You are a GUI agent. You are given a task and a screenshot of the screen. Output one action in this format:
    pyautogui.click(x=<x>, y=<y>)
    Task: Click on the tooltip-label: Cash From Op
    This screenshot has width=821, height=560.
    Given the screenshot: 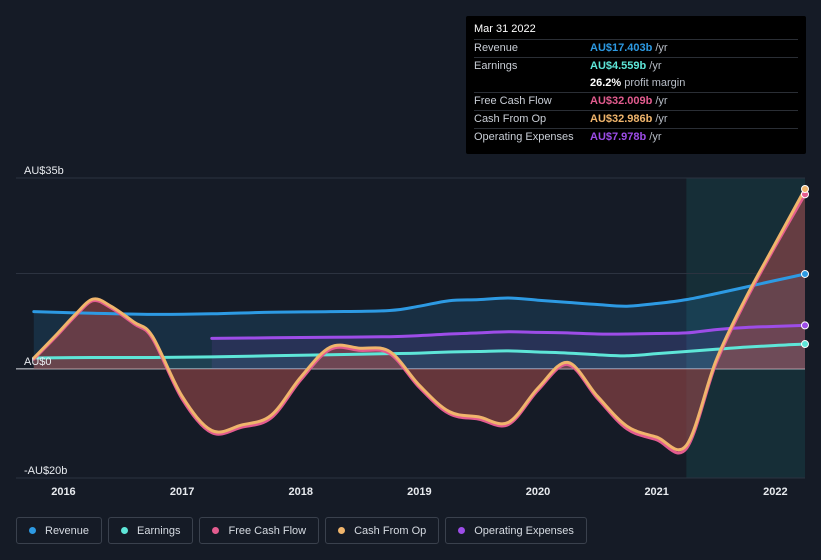 What is the action you would take?
    pyautogui.click(x=510, y=119)
    